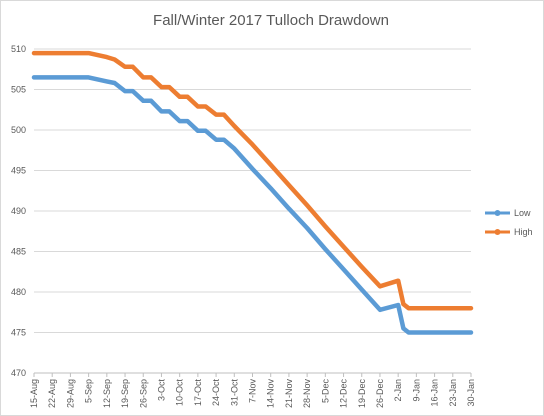 This screenshot has height=416, width=544. I want to click on y-tick-label: 495, so click(18, 171).